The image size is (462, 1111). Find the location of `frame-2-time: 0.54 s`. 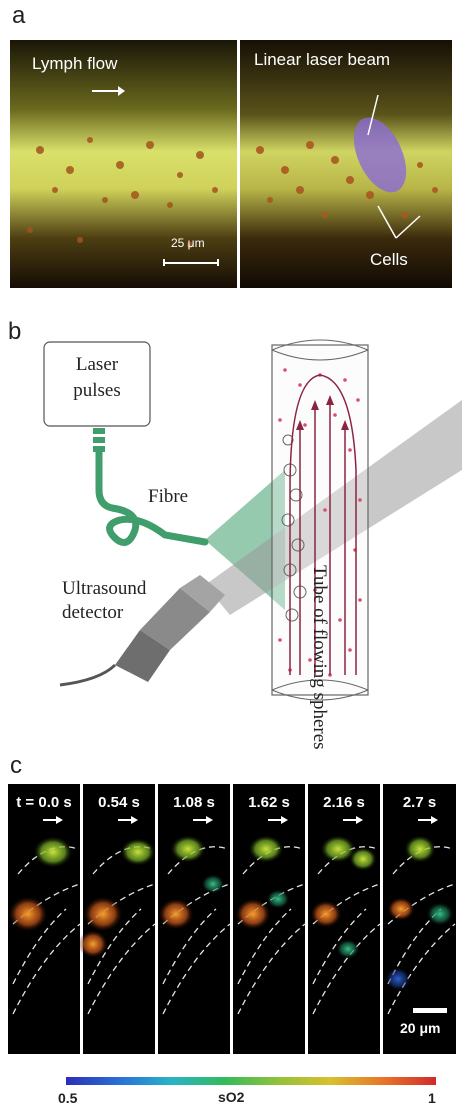

frame-2-time: 0.54 s is located at coordinates (119, 802).